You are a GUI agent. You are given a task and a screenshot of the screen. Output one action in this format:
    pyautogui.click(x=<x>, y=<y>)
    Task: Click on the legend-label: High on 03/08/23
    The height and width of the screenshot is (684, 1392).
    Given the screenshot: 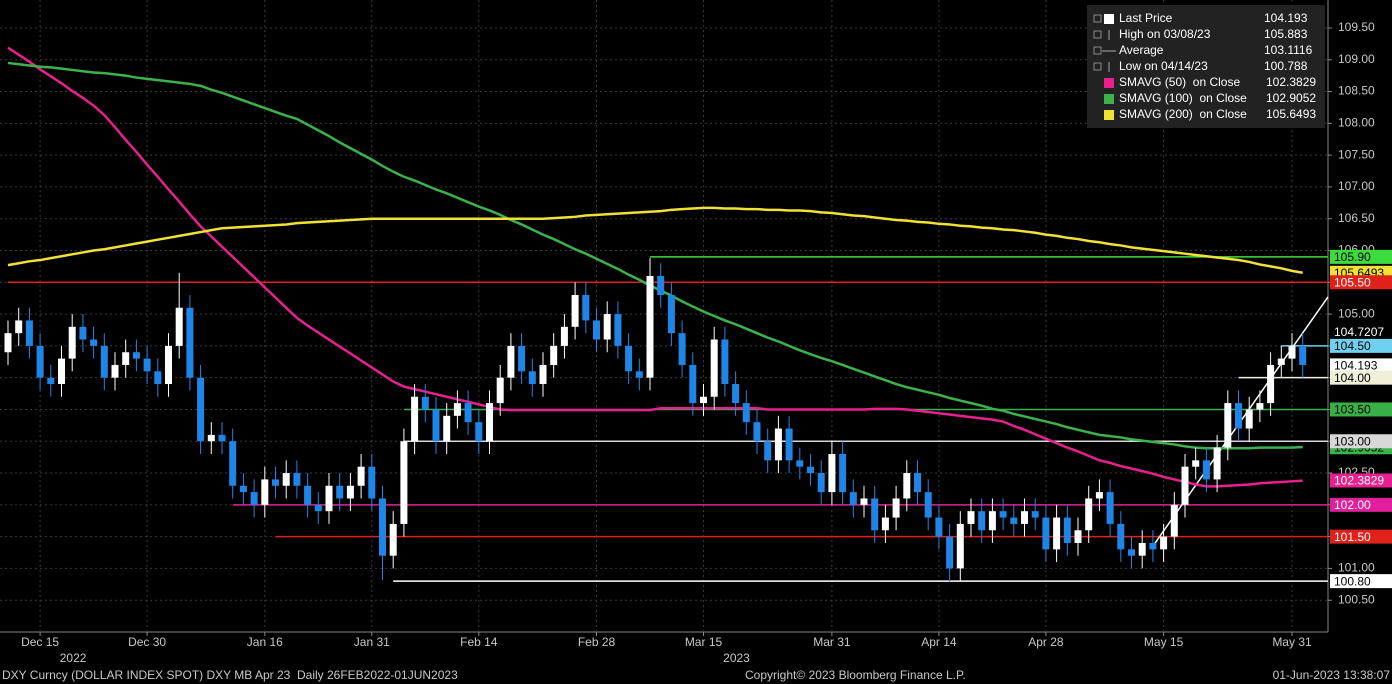 What is the action you would take?
    pyautogui.click(x=1165, y=34)
    